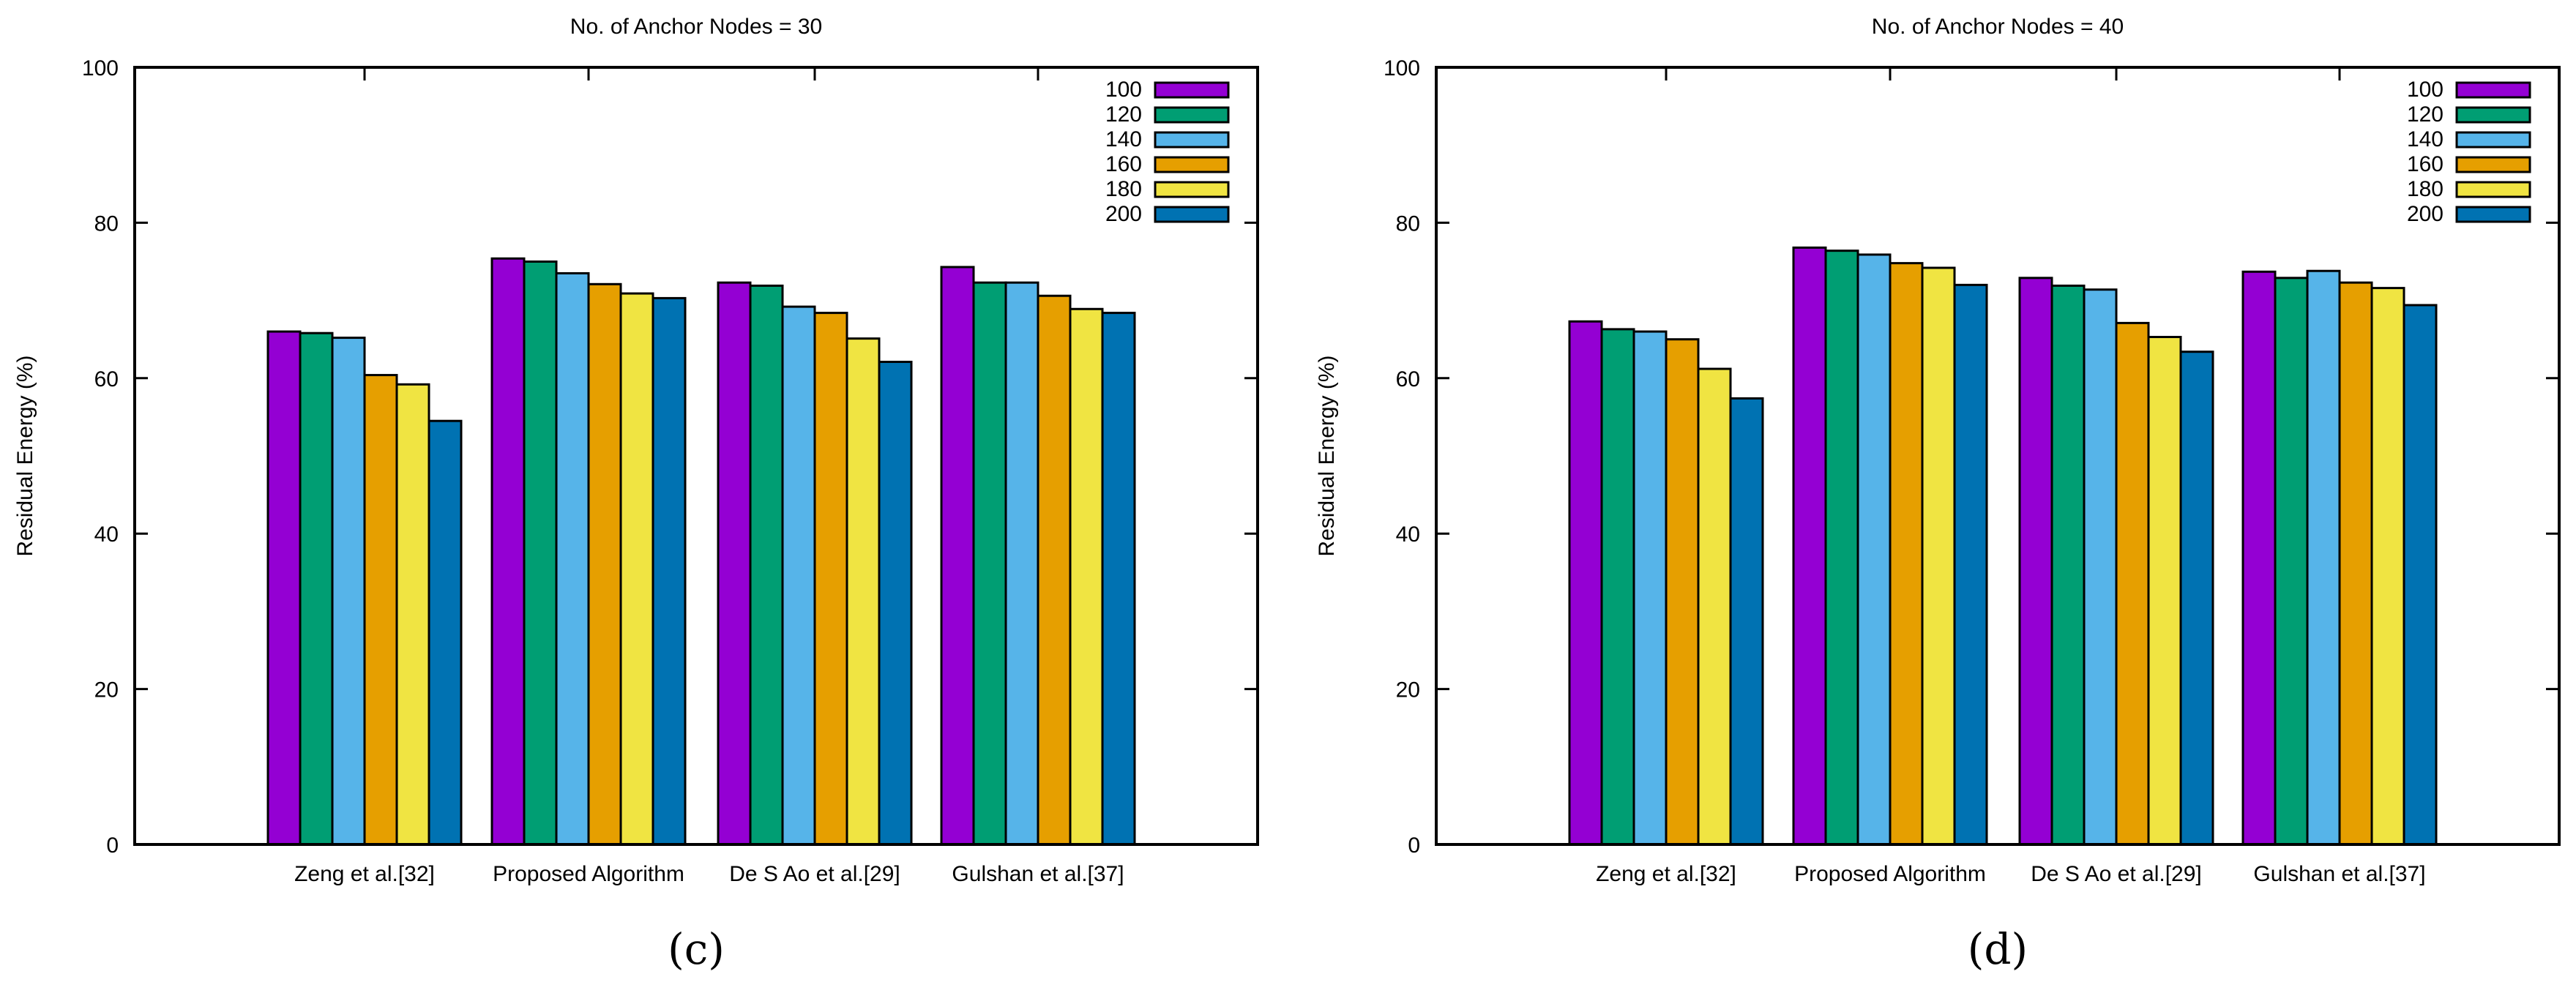  Describe the element at coordinates (696, 949) in the screenshot. I see `panel-tag: (c)` at that location.